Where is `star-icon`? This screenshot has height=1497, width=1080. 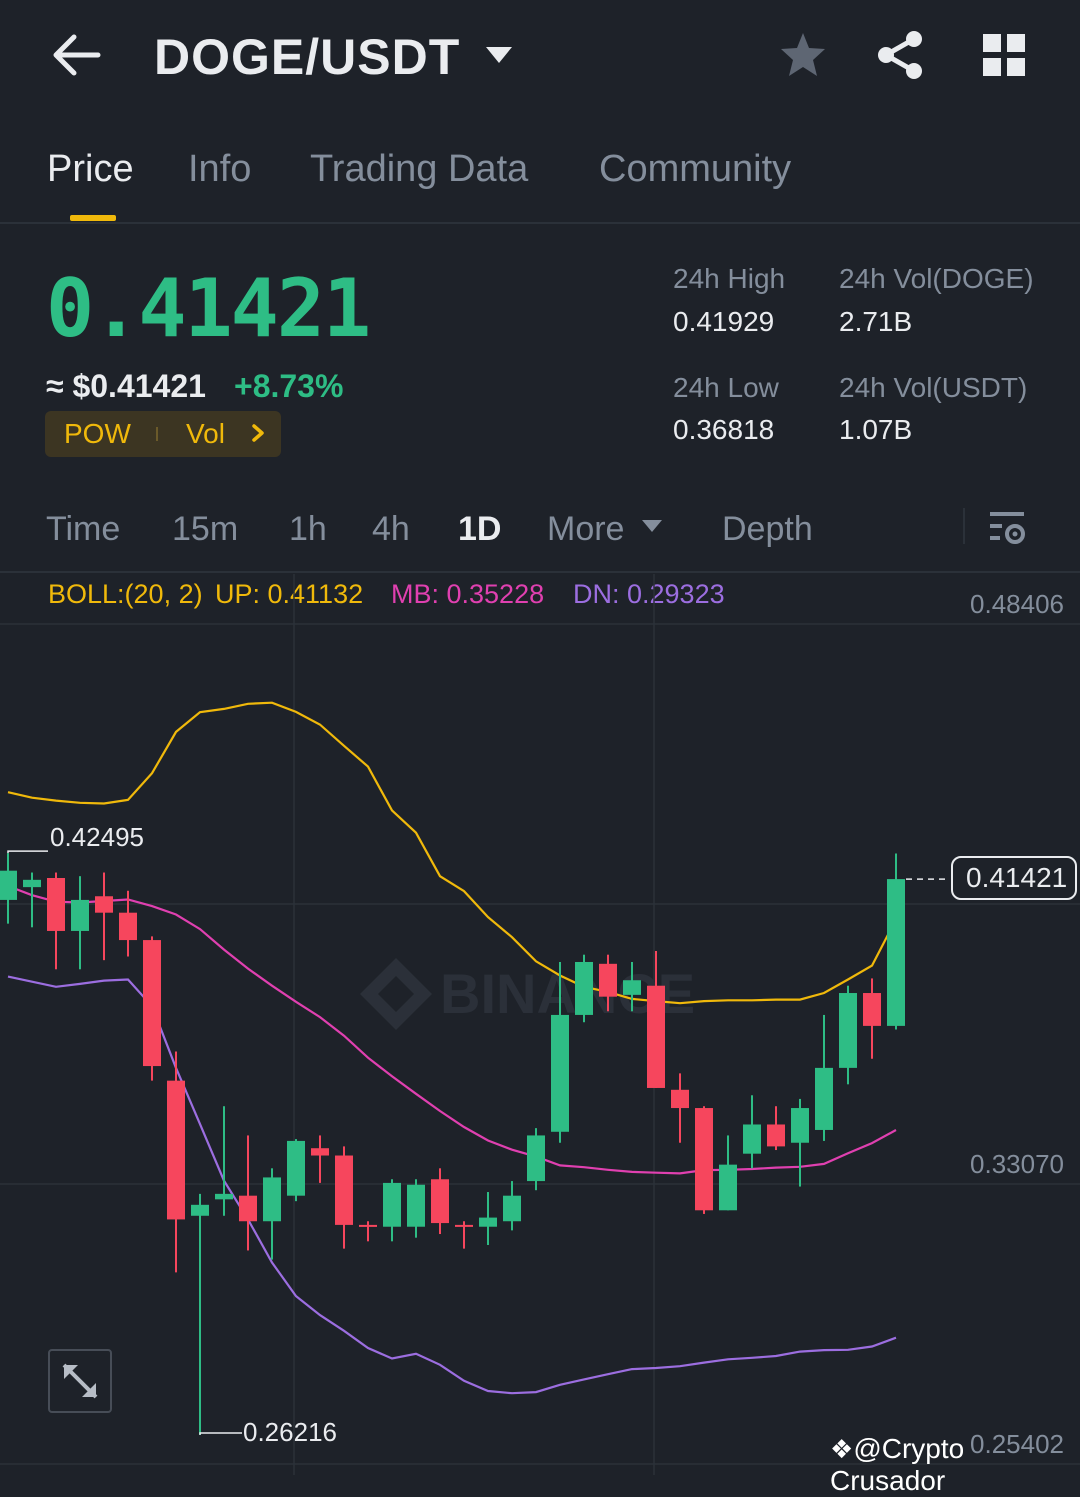 star-icon is located at coordinates (803, 55).